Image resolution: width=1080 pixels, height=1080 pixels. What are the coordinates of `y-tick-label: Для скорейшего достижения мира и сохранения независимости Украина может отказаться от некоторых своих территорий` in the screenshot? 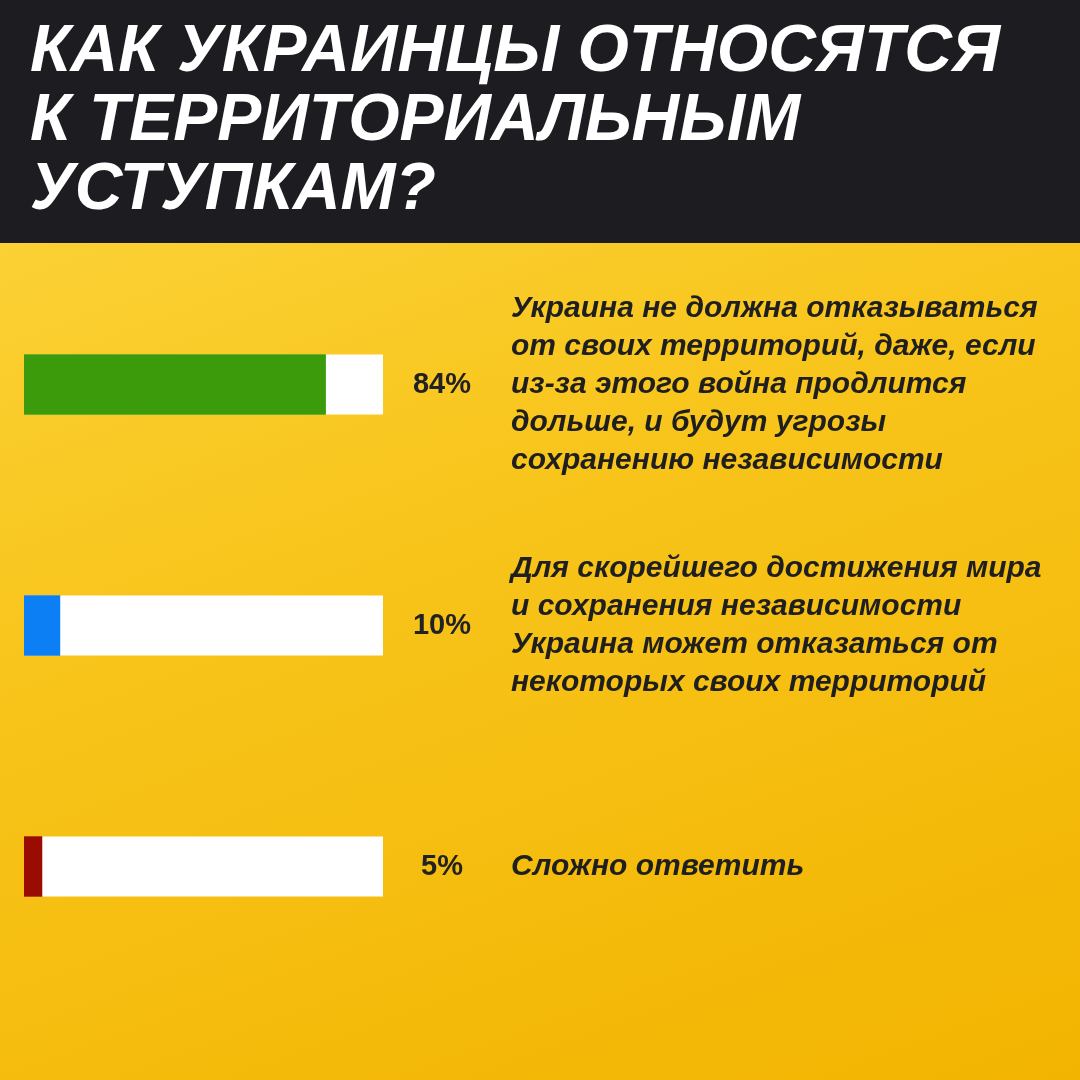 It's located at (775, 623).